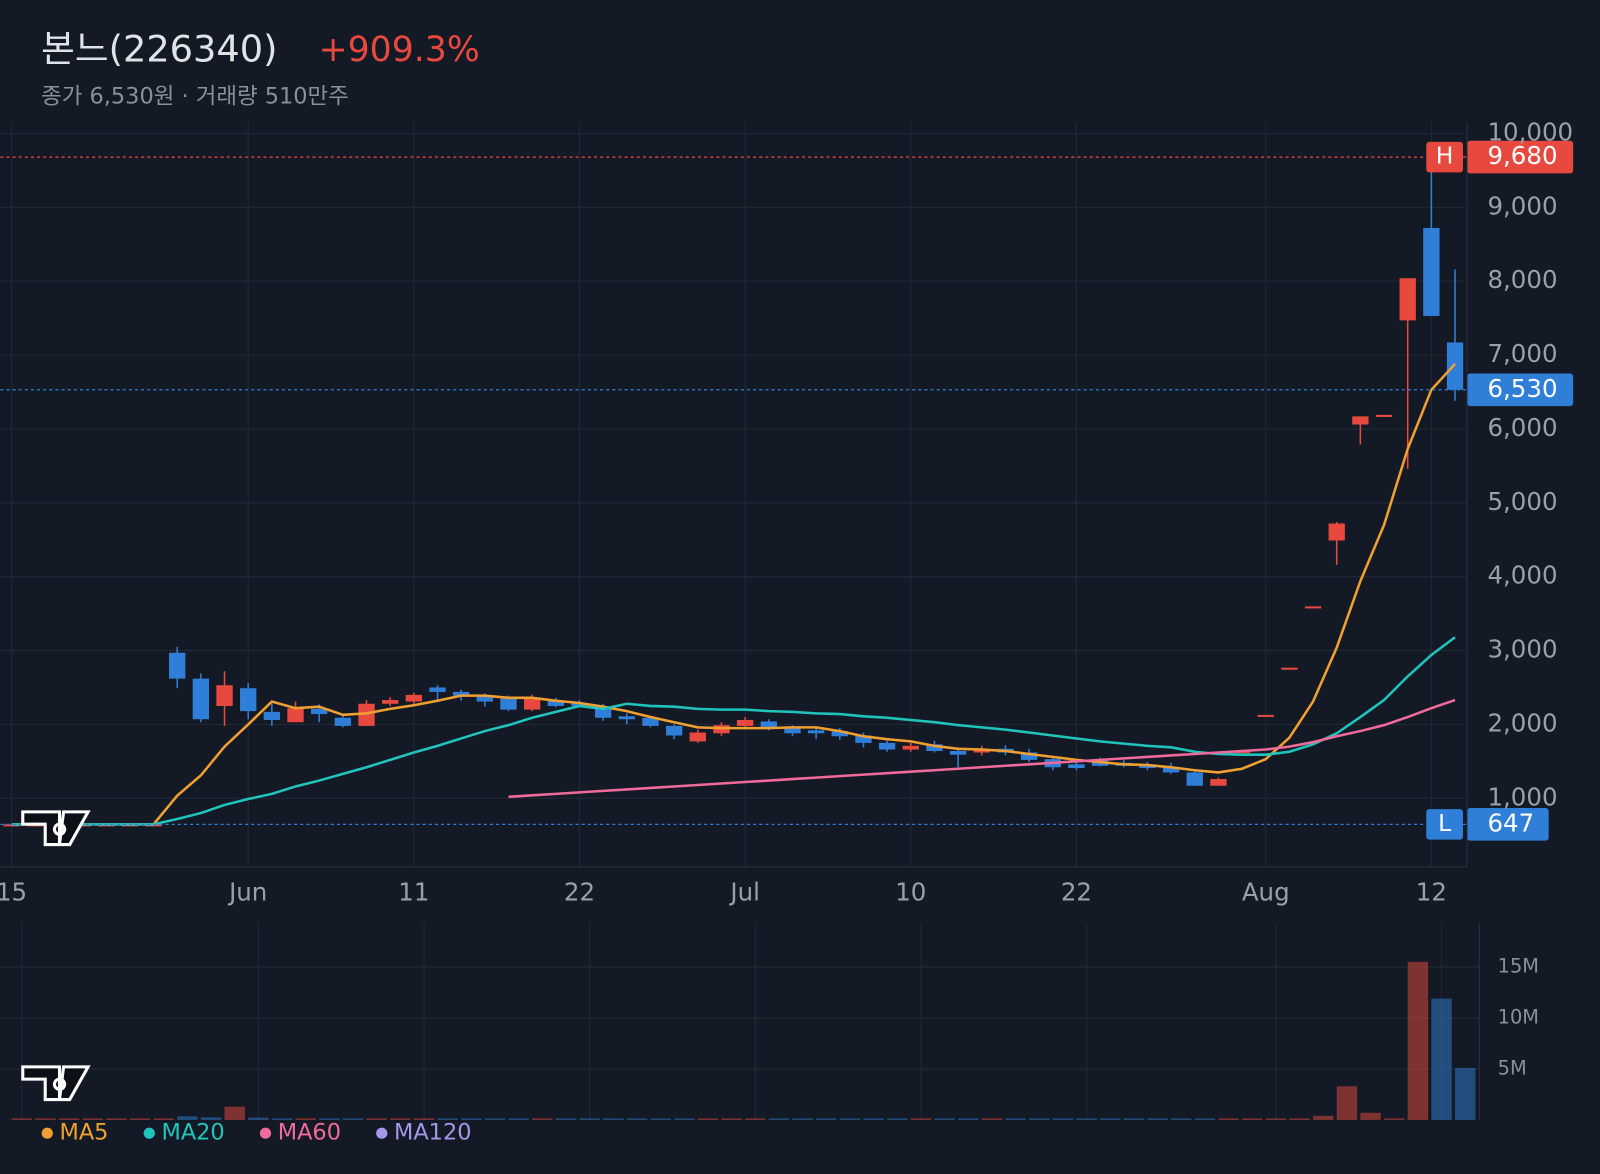 The height and width of the screenshot is (1174, 1600). I want to click on price-box, so click(1508, 824).